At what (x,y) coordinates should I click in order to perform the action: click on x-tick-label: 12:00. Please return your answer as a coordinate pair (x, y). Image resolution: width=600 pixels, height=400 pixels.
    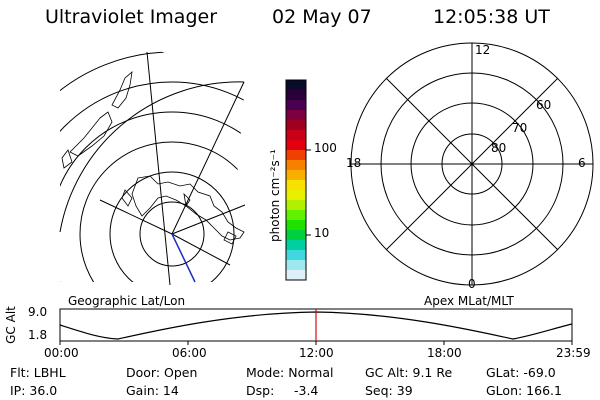
    Looking at the image, I should click on (316, 353).